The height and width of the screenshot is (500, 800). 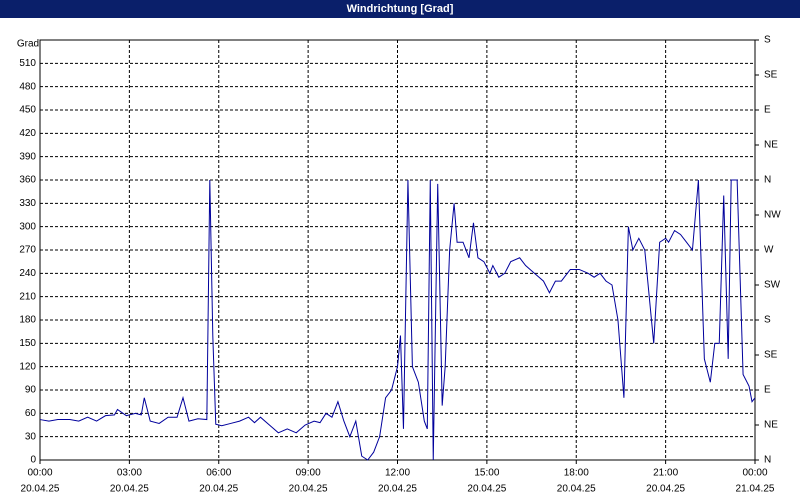 I want to click on y-tick-label: 90, so click(x=31, y=390).